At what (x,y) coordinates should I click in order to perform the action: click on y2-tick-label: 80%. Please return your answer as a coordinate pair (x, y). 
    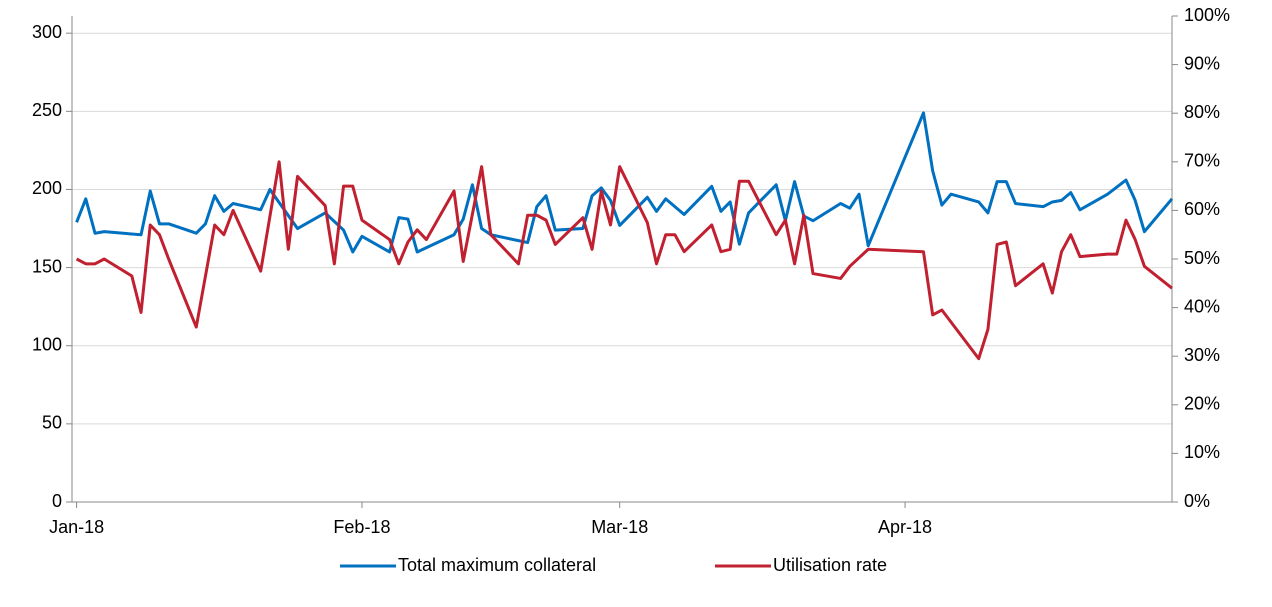
    Looking at the image, I should click on (1202, 112).